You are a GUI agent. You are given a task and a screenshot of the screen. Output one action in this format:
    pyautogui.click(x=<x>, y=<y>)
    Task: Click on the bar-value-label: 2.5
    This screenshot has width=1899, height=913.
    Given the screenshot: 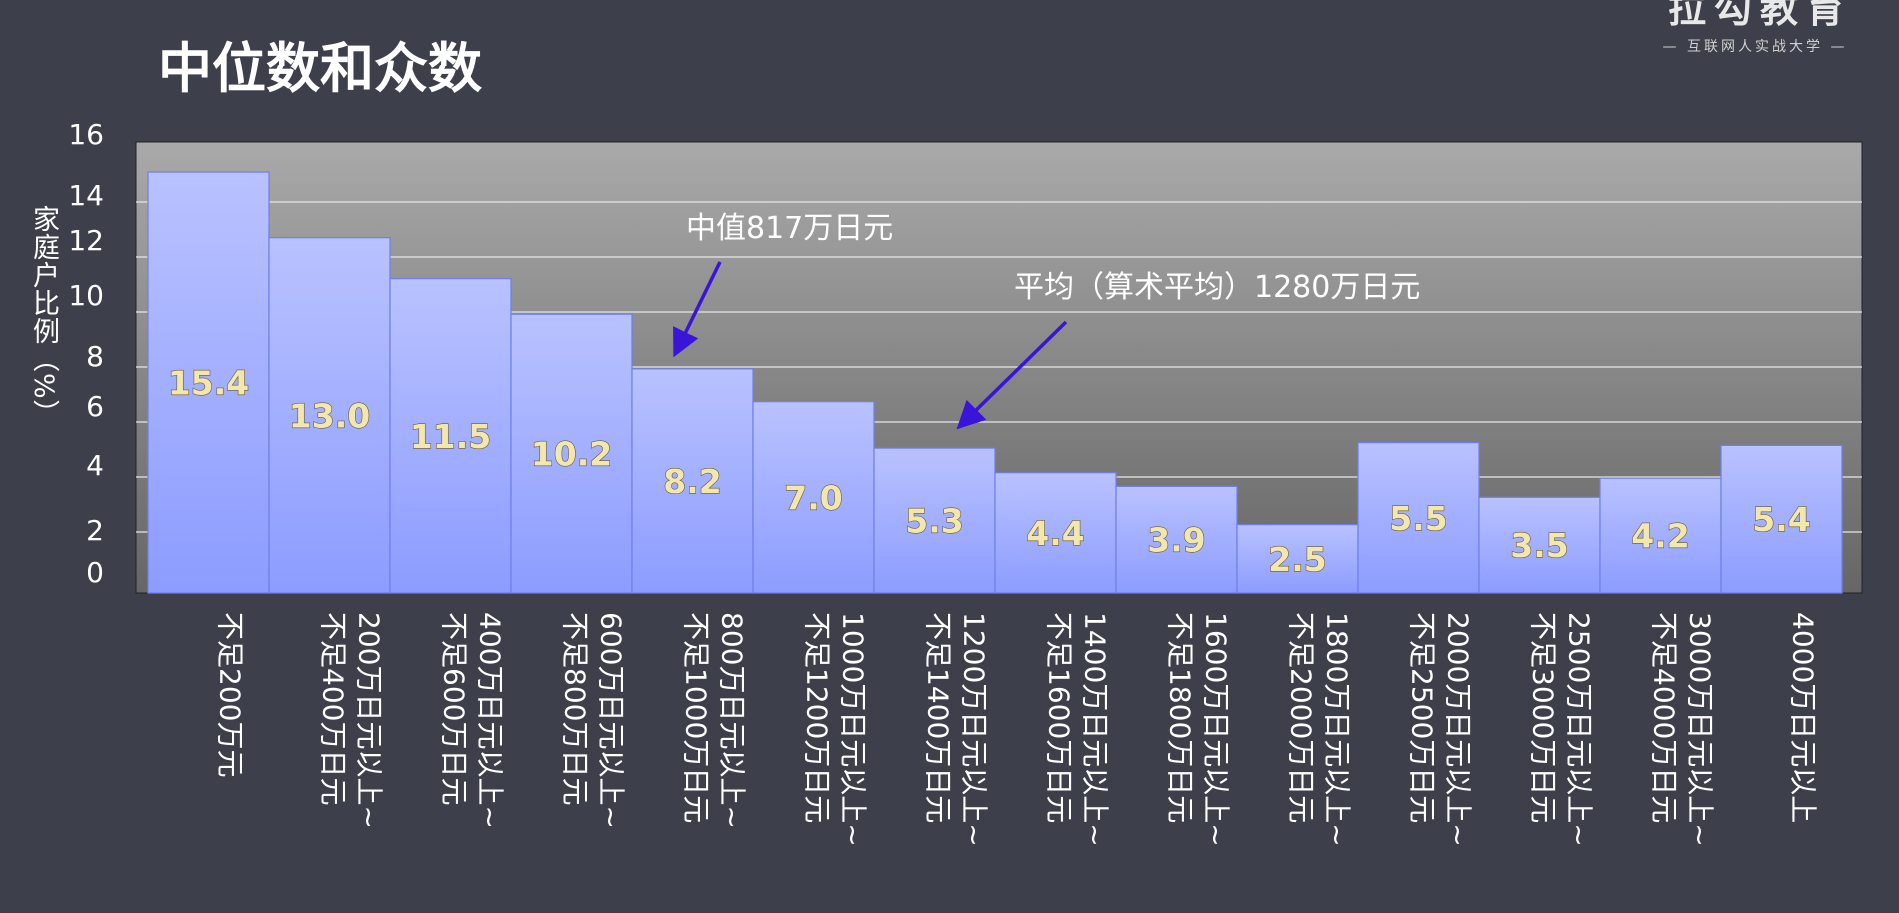 What is the action you would take?
    pyautogui.click(x=1297, y=559)
    